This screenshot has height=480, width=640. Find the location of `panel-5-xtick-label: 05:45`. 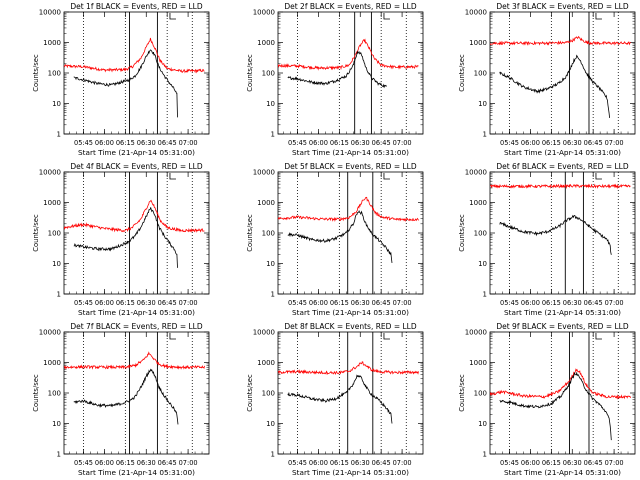

panel-5-xtick-label: 05:45 is located at coordinates (297, 303).